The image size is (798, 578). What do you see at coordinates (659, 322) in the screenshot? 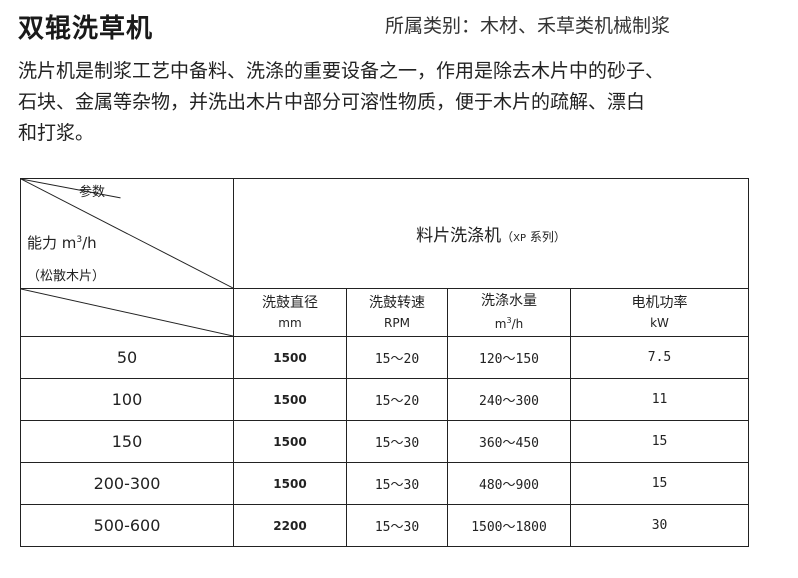
I see `column-unit: kW` at bounding box center [659, 322].